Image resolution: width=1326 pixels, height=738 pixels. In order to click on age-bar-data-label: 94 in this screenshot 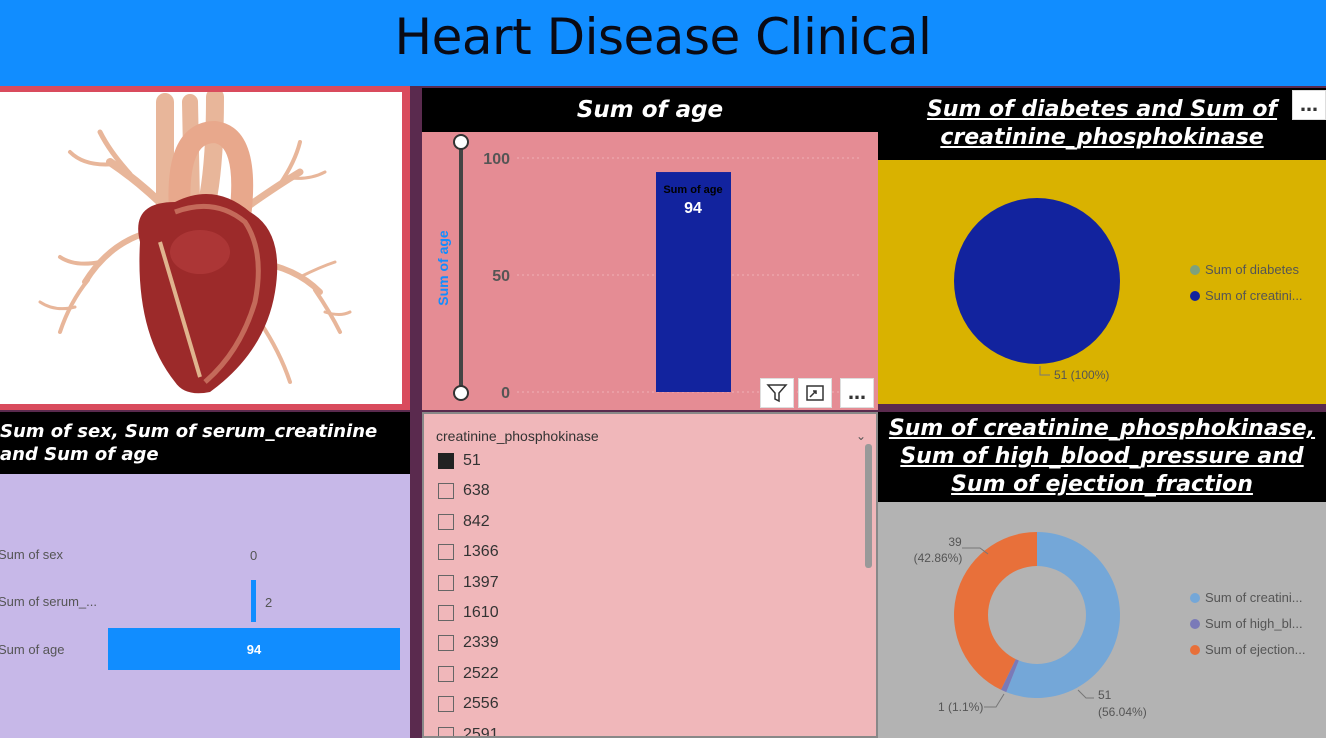, I will do `click(693, 208)`.